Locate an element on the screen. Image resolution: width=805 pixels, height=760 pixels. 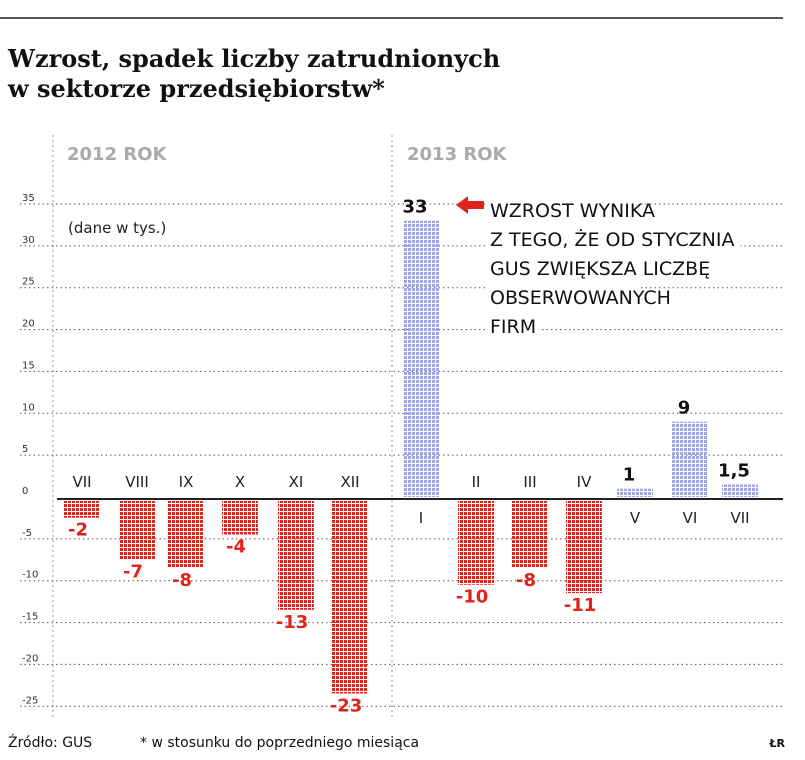
y-tick-label: 30 is located at coordinates (28, 240).